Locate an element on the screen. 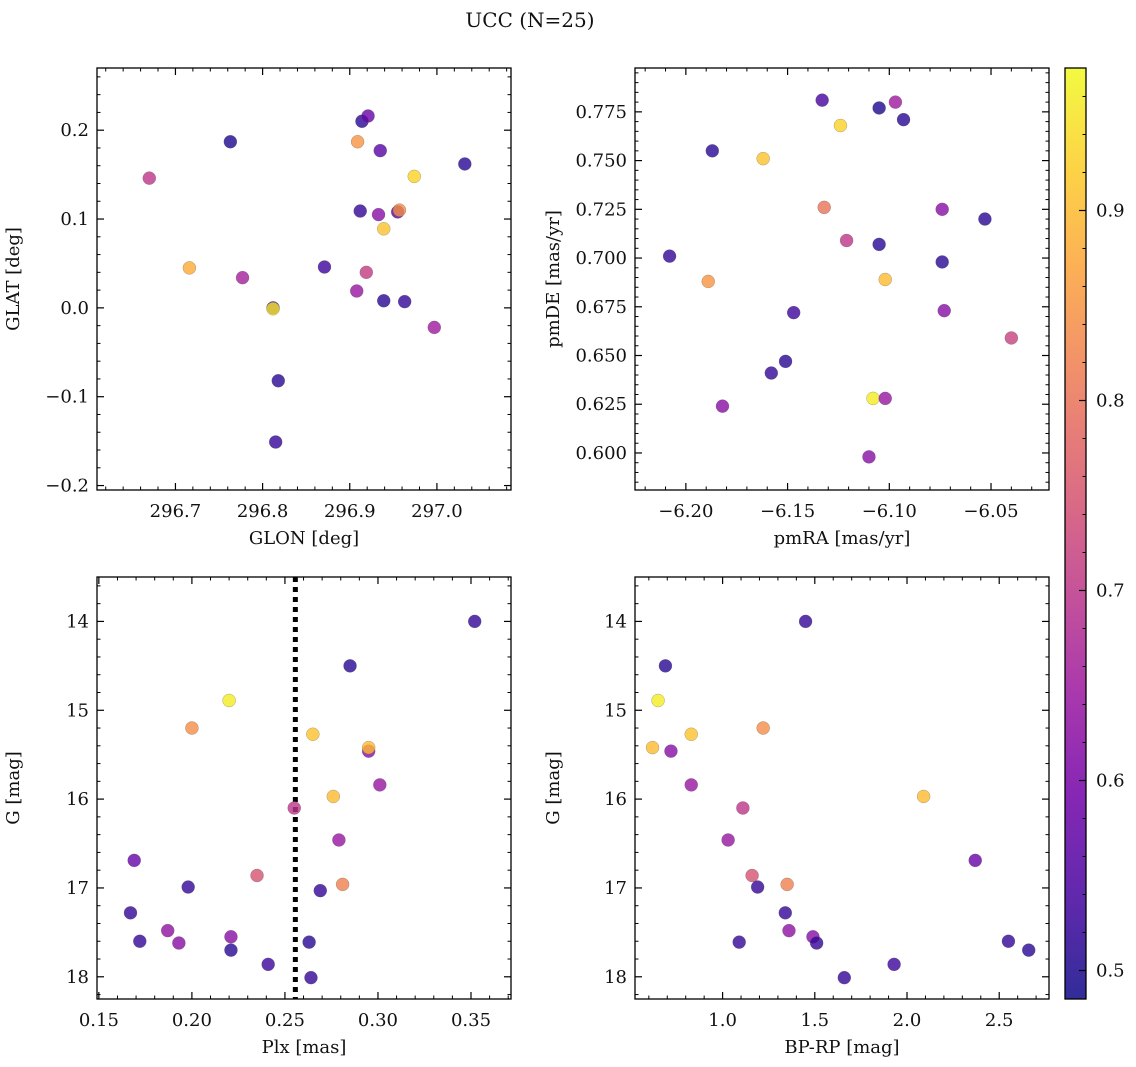 This screenshot has height=1067, width=1136. x-axis-label: pmRA [mas/yr] is located at coordinates (842, 538).